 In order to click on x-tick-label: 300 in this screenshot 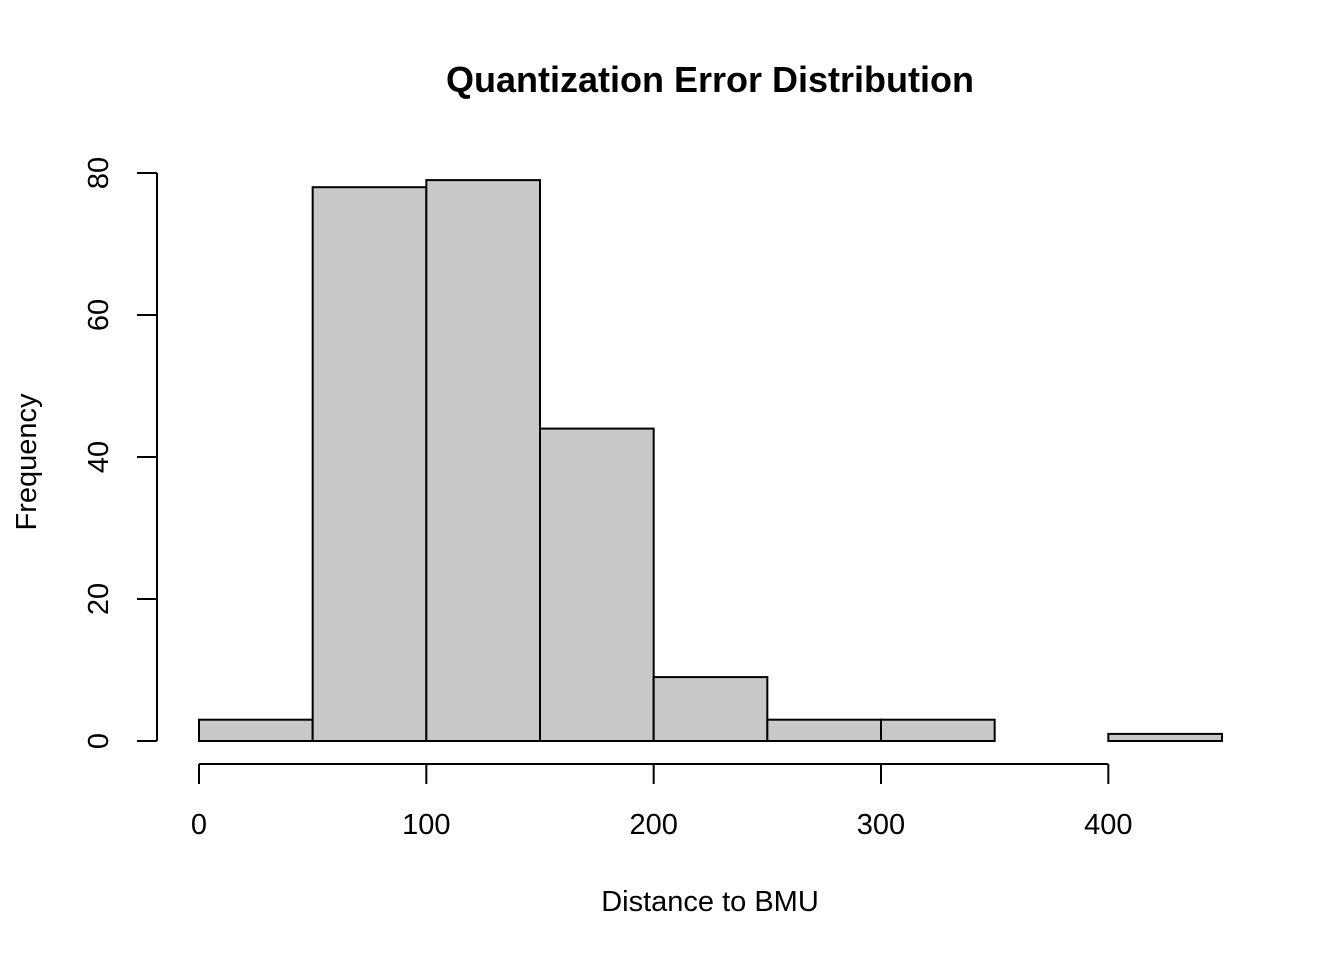, I will do `click(881, 825)`.